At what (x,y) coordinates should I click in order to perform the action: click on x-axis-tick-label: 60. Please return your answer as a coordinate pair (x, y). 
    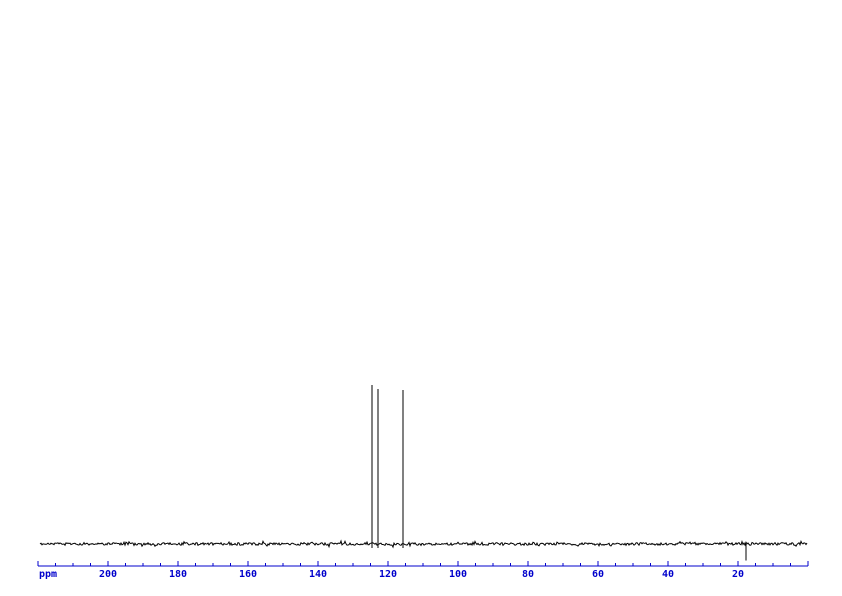
    Looking at the image, I should click on (598, 574).